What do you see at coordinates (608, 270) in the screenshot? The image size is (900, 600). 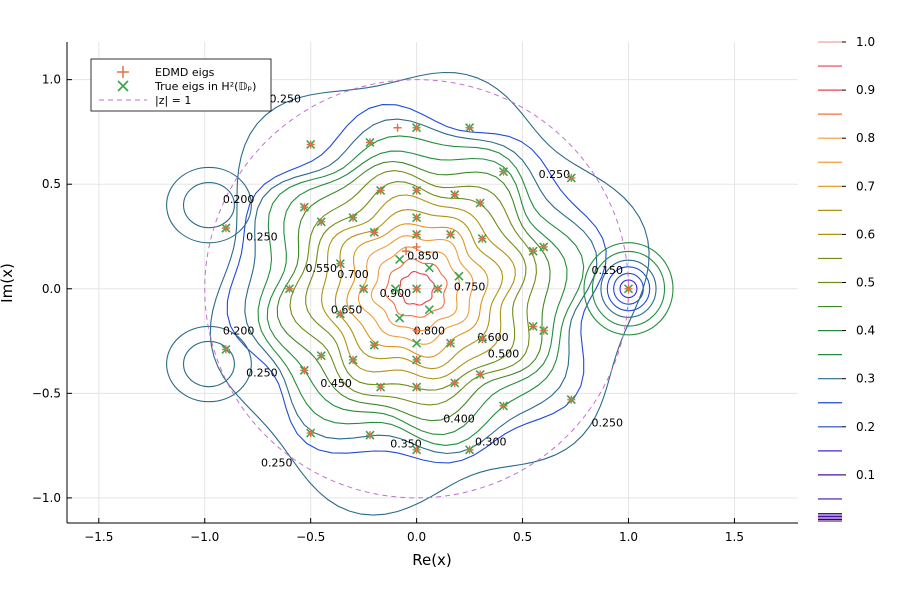 I see `contour-label: 0.150` at bounding box center [608, 270].